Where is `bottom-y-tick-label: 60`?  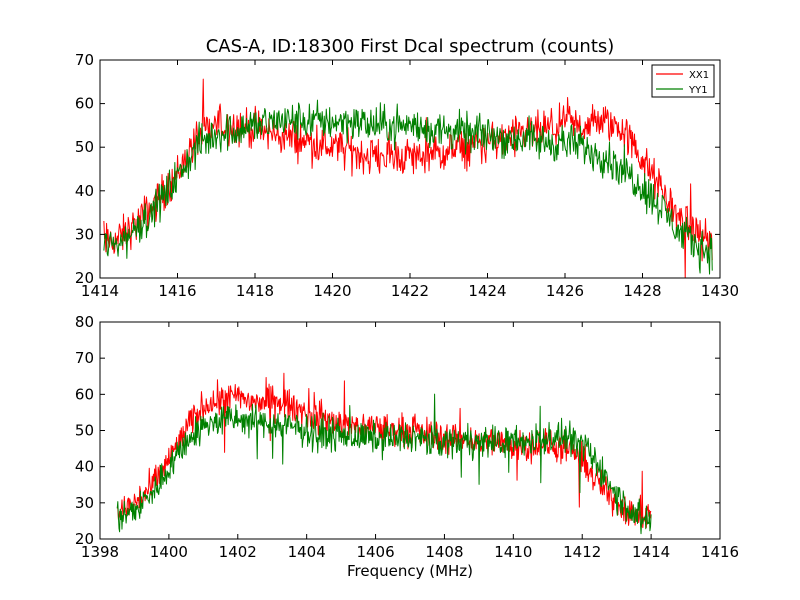
bottom-y-tick-label: 60 is located at coordinates (84, 394).